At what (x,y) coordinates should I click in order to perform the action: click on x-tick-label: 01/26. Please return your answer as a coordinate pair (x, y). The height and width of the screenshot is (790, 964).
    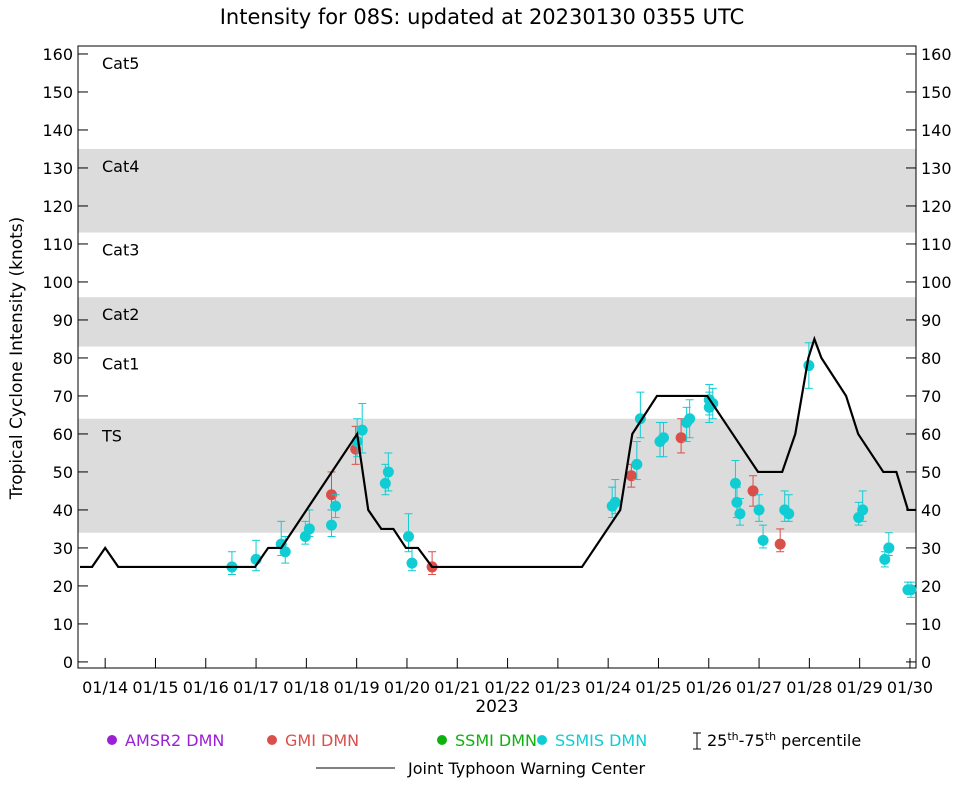
    Looking at the image, I should click on (709, 687).